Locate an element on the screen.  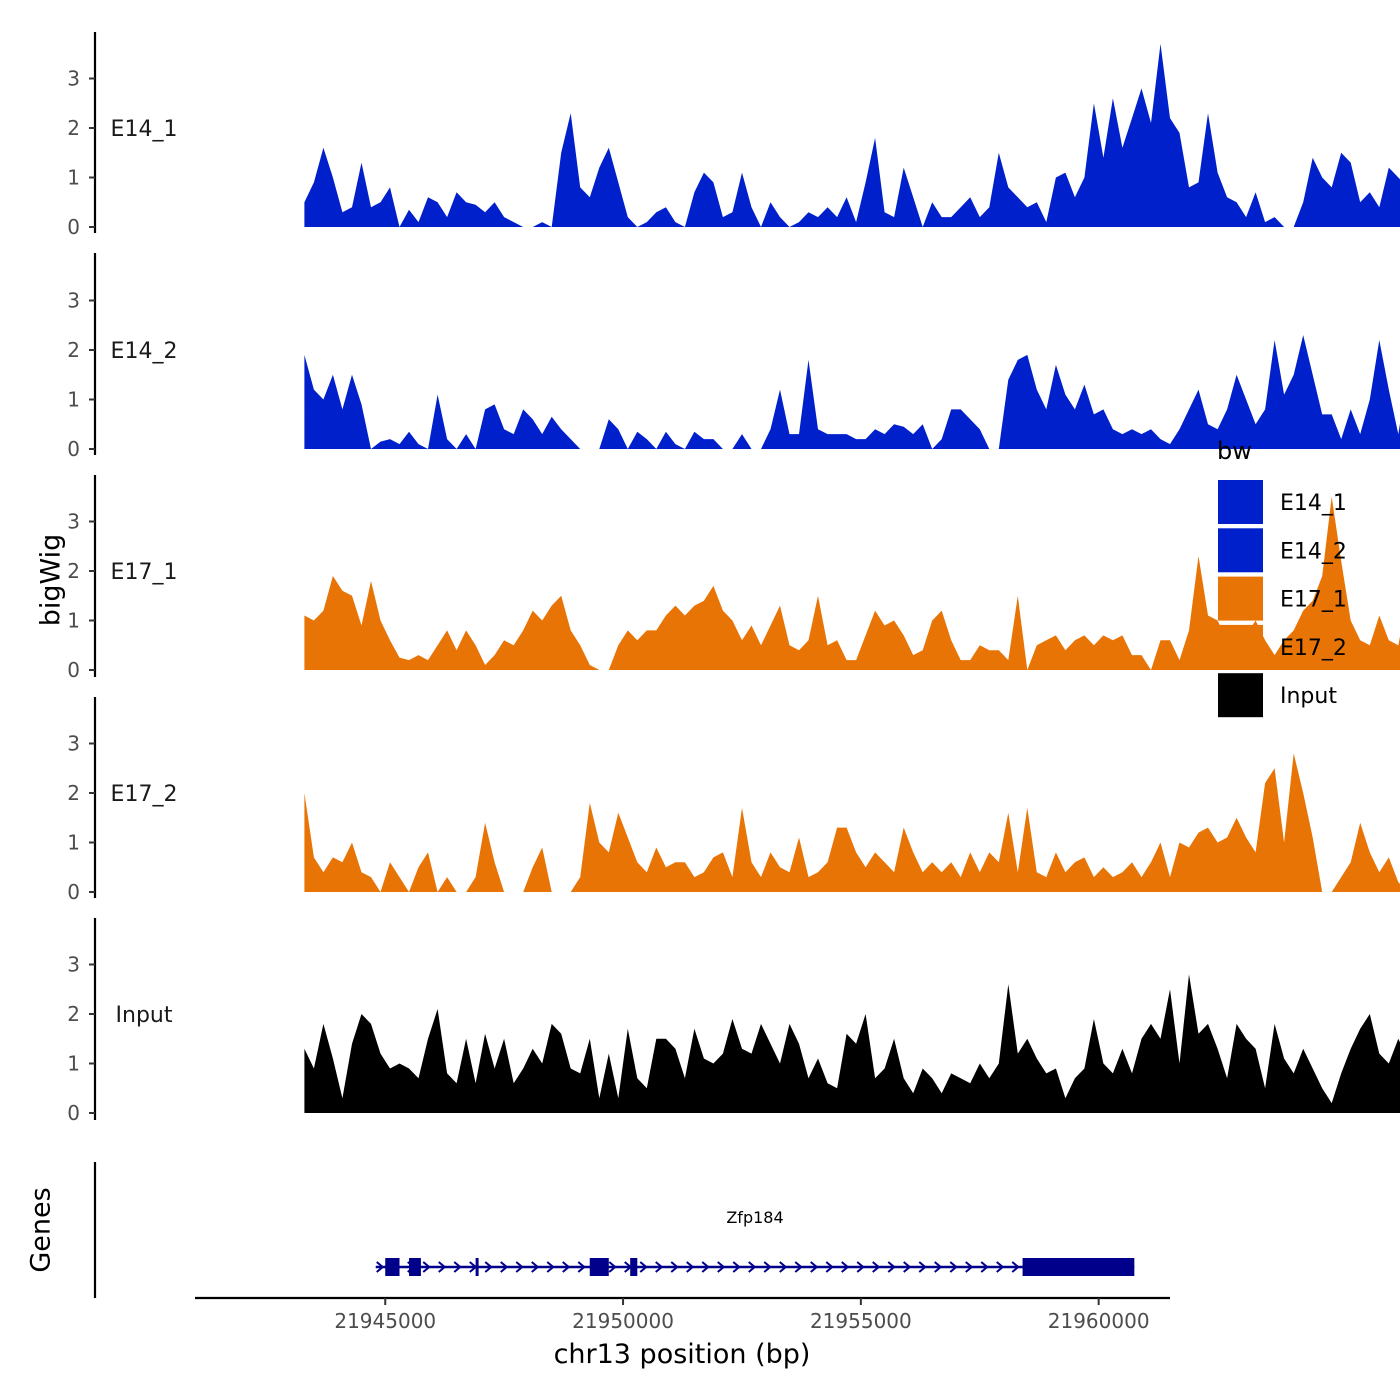
x-tick-label: 21955000 is located at coordinates (861, 1321).